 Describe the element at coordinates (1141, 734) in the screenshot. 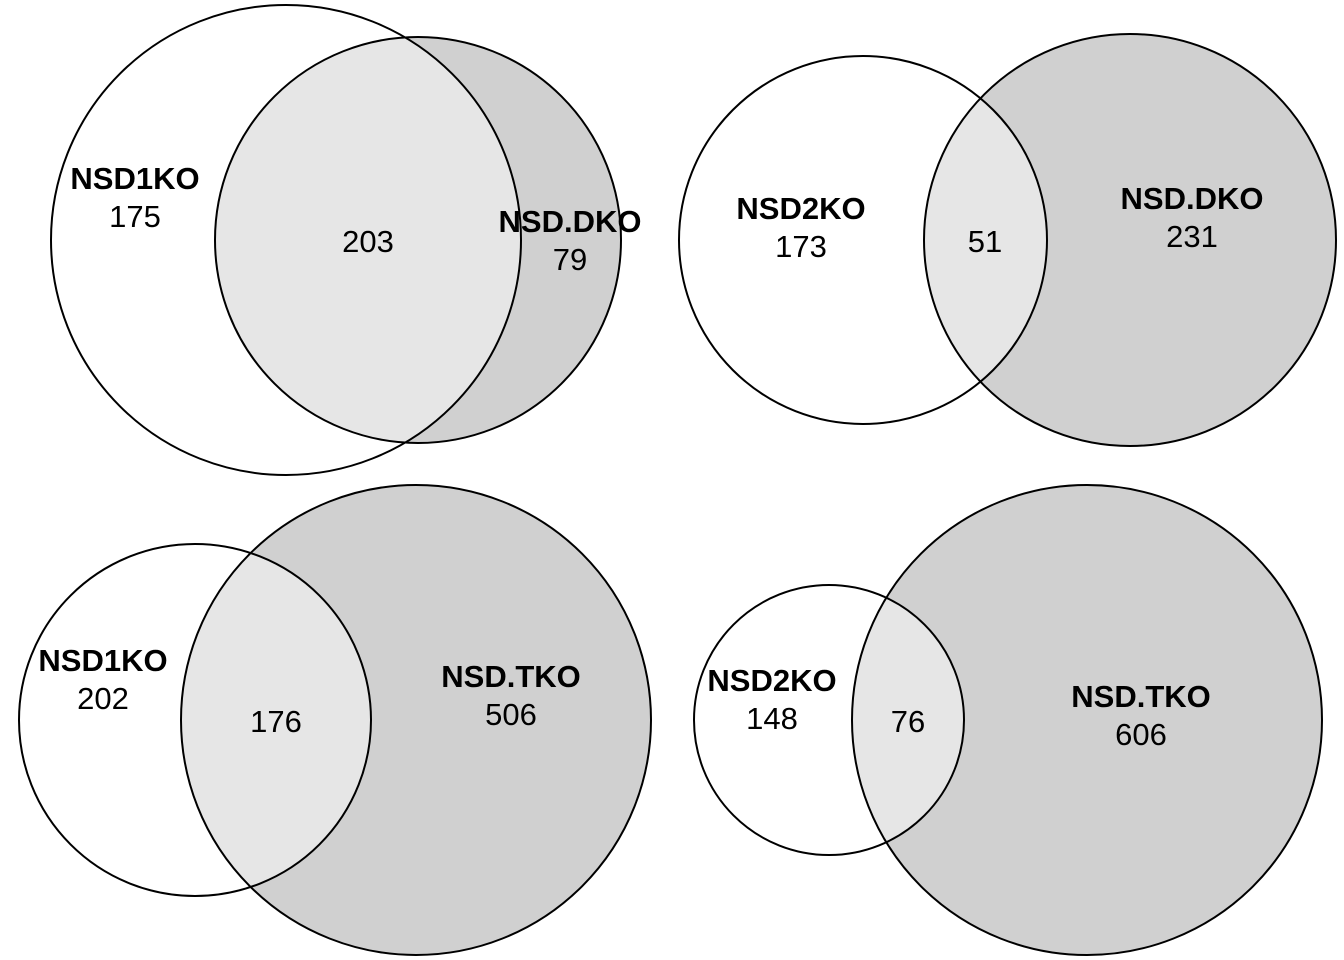

I see `set-b-only-count: 606` at that location.